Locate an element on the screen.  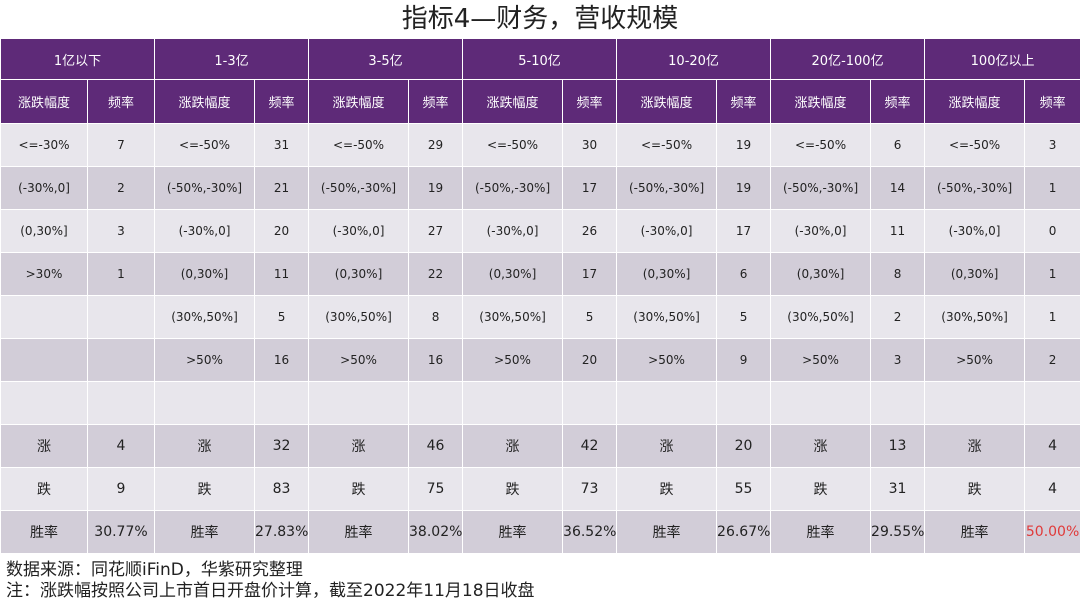
freq-cell: 11 is located at coordinates (281, 274).